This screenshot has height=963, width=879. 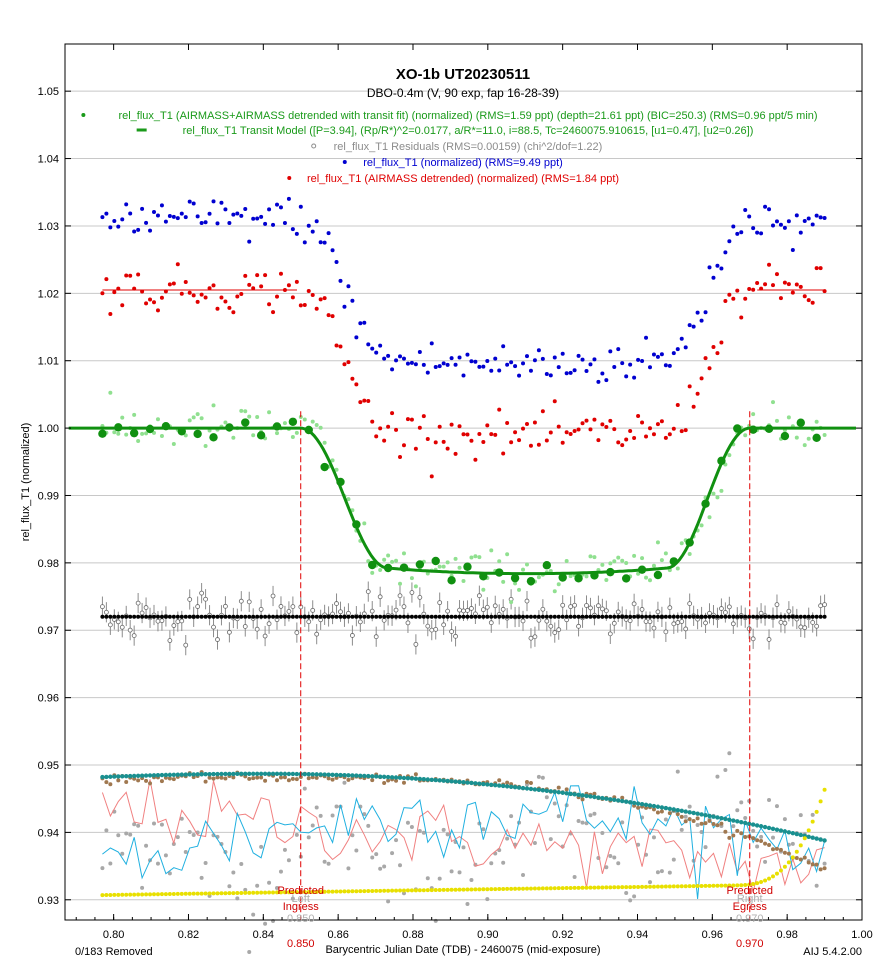 What do you see at coordinates (463, 618) in the screenshot?
I see `residuals-series` at bounding box center [463, 618].